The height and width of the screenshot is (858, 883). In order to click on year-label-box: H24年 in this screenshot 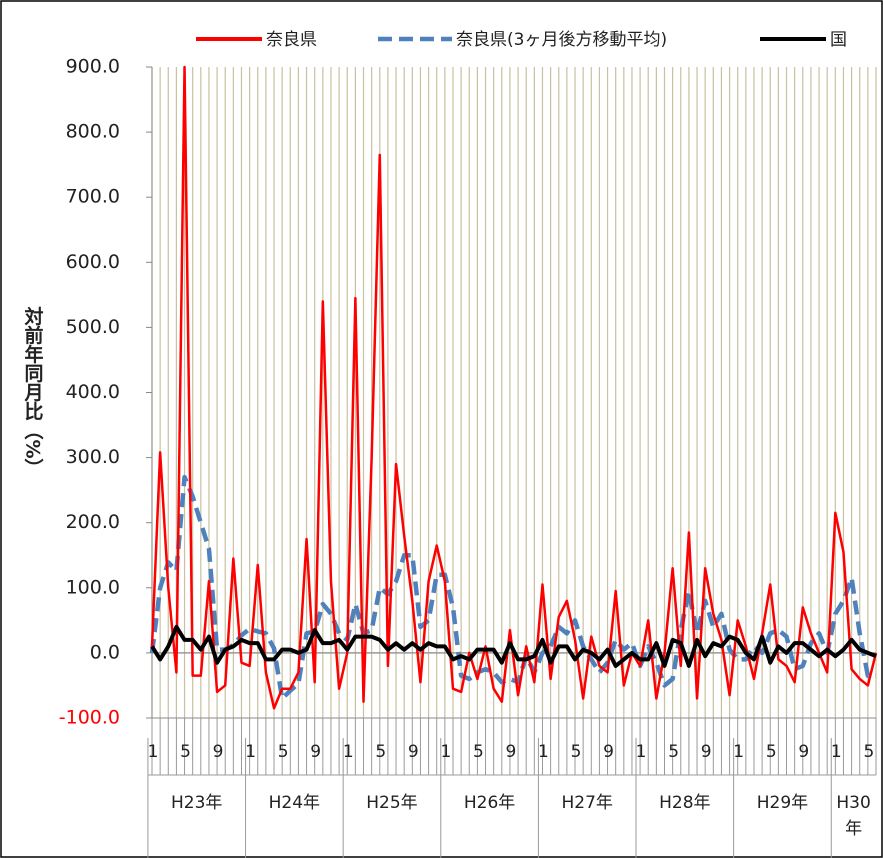, I will do `click(294, 803)`.